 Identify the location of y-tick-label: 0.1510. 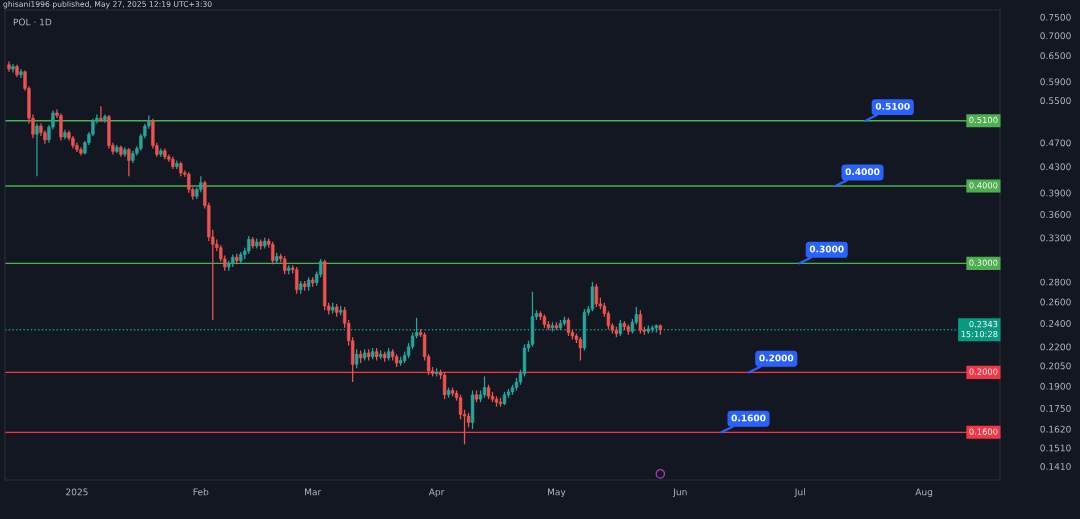
(1055, 448).